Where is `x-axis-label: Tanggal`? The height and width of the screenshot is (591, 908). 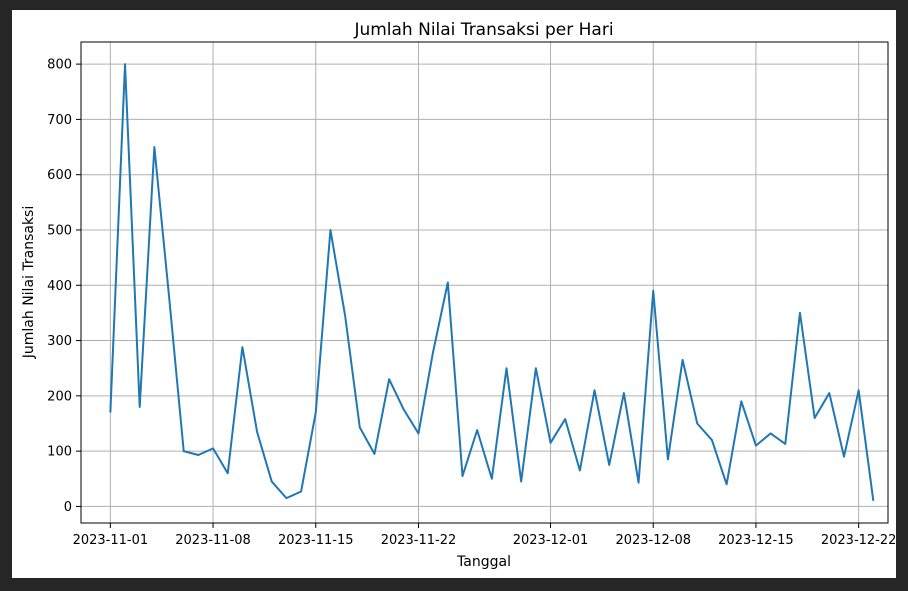
x-axis-label: Tanggal is located at coordinates (483, 562).